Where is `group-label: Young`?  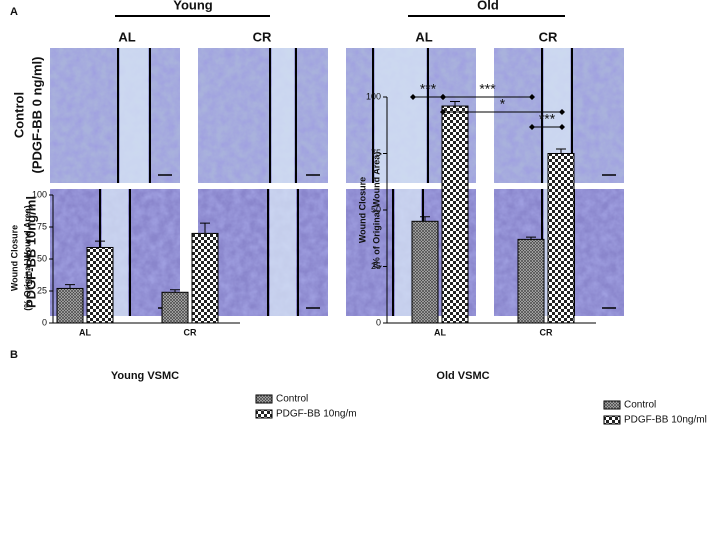 group-label: Young is located at coordinates (193, 6).